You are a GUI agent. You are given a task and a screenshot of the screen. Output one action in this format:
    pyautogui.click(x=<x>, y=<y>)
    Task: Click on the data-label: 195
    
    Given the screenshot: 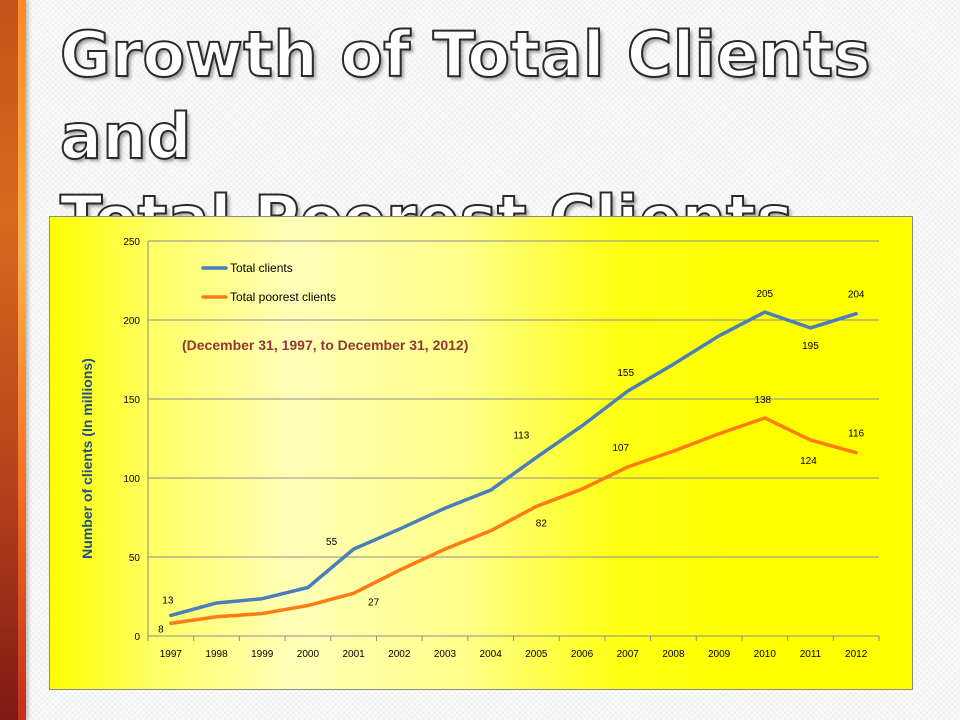 What is the action you would take?
    pyautogui.click(x=810, y=346)
    